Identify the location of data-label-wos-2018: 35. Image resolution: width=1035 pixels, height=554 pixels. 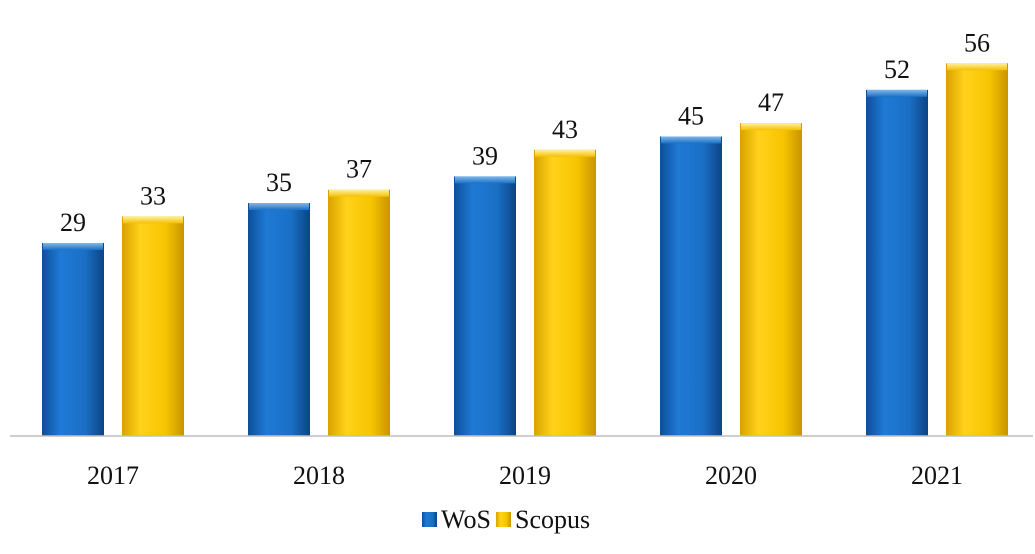
(279, 182).